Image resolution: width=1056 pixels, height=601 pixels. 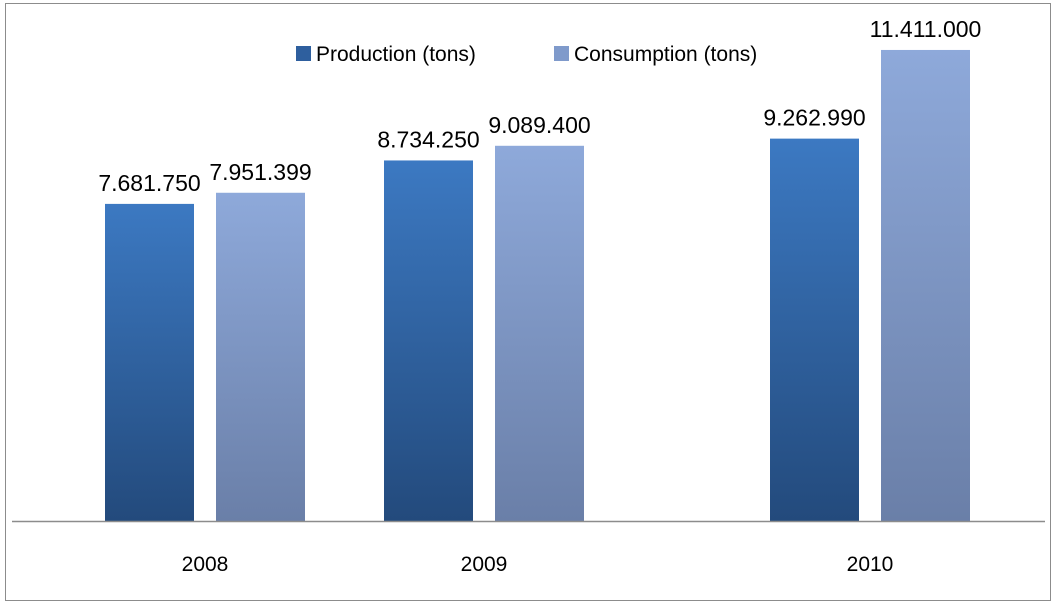 What do you see at coordinates (665, 54) in the screenshot?
I see `legend-label-consumption: Consumption (tons)` at bounding box center [665, 54].